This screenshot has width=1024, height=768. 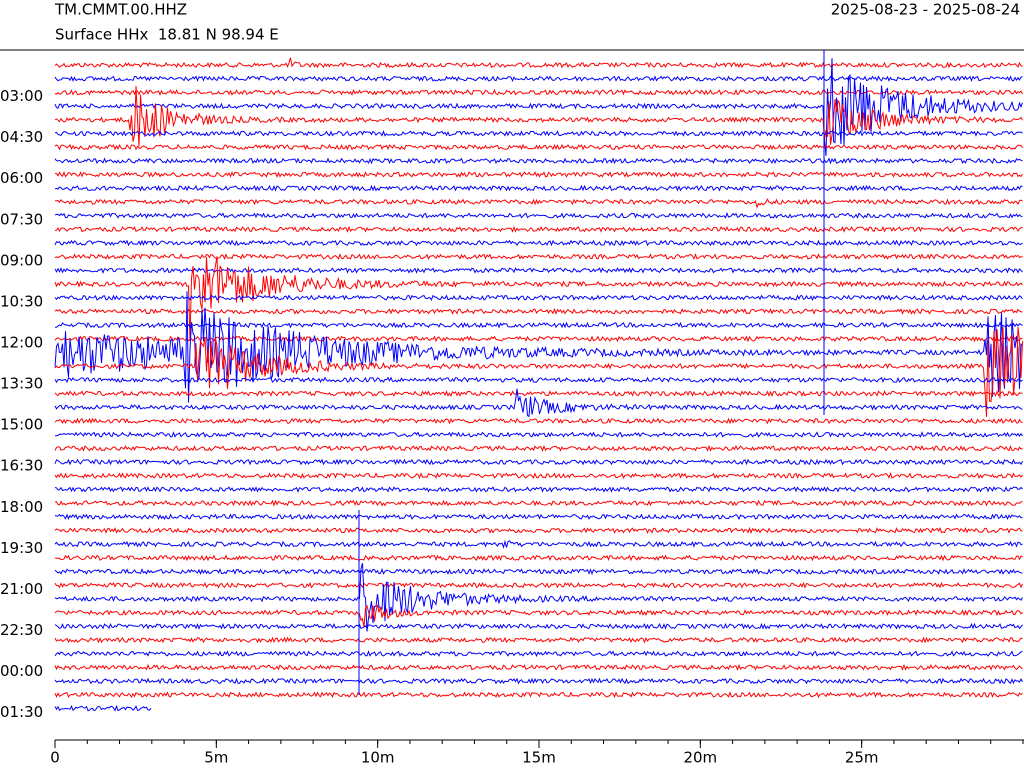 I want to click on y-tick-label: 01:30, so click(x=21, y=712).